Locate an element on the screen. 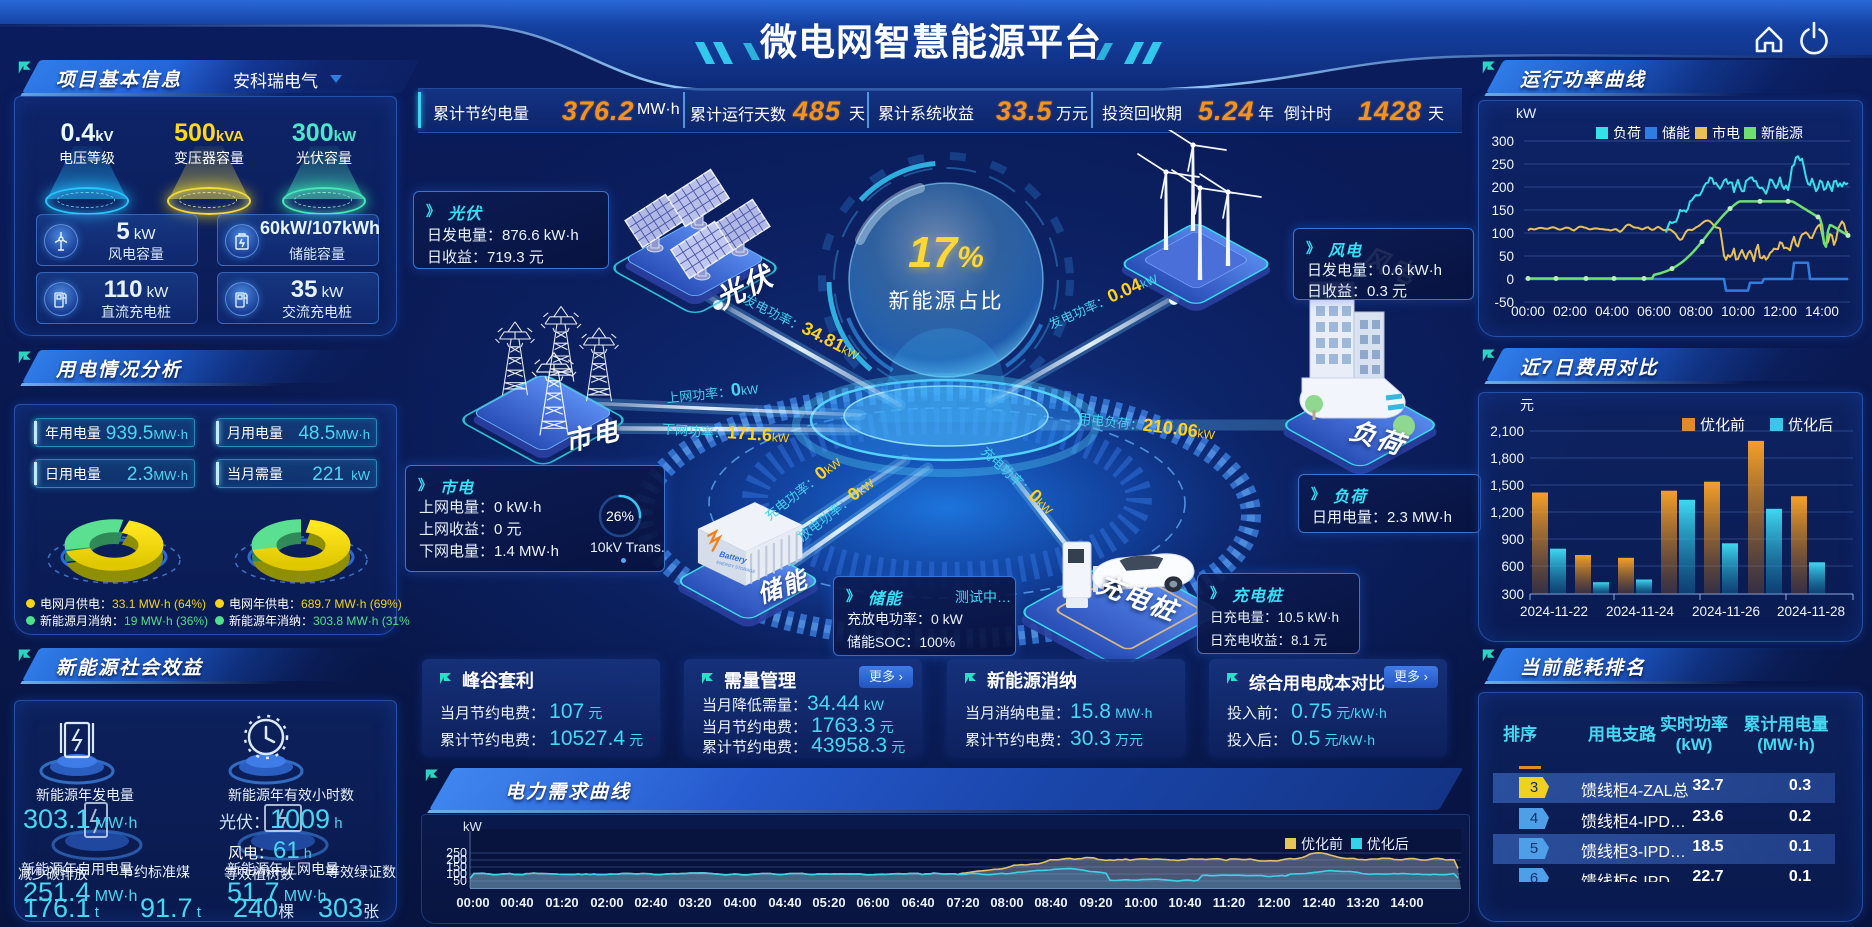  svg-text: 2024-11-26 is located at coordinates (1726, 611).